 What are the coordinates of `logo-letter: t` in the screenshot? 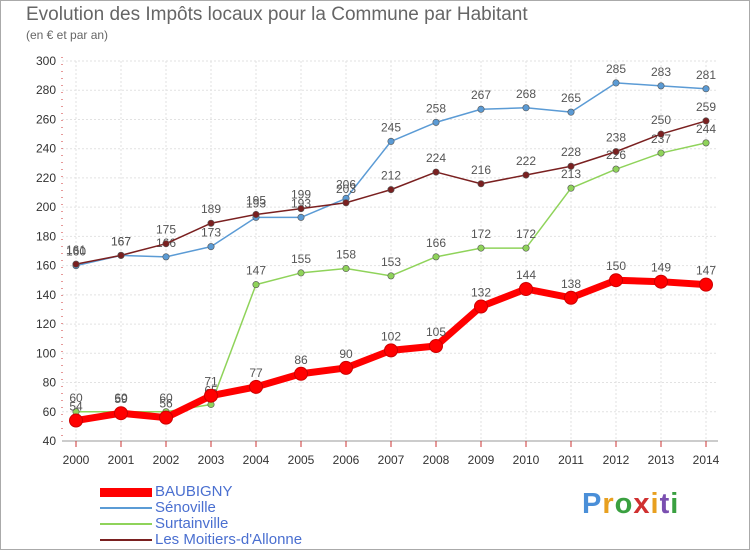 It's located at (665, 504).